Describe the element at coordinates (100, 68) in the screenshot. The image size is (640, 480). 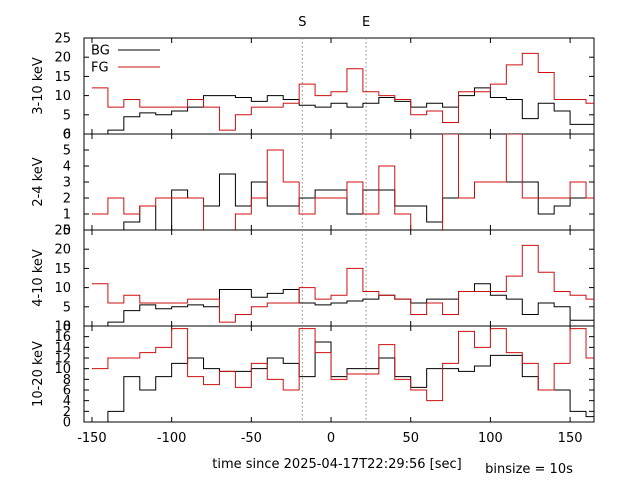
I see `legend-label-fg: FG` at that location.